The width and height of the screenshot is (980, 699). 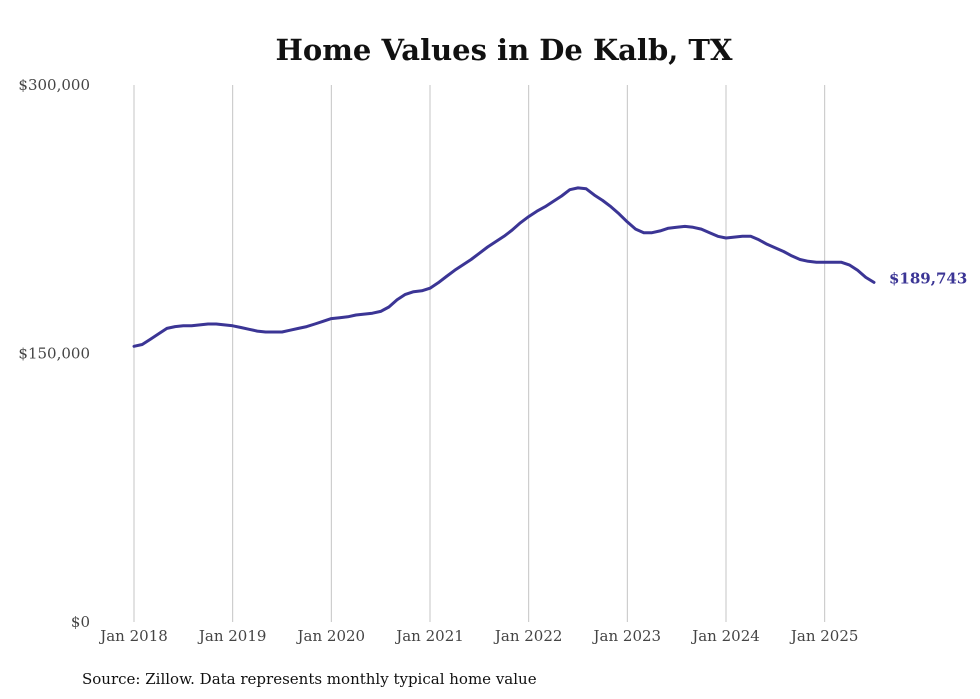 I want to click on end-value-label: $189,743, so click(x=928, y=278).